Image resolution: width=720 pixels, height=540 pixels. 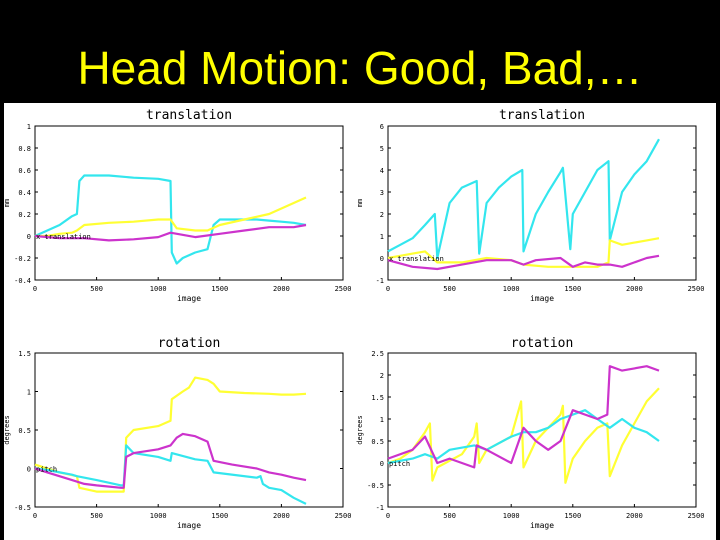 What do you see at coordinates (24, 215) in the screenshot?
I see `y-tick-label: 0.2` at bounding box center [24, 215].